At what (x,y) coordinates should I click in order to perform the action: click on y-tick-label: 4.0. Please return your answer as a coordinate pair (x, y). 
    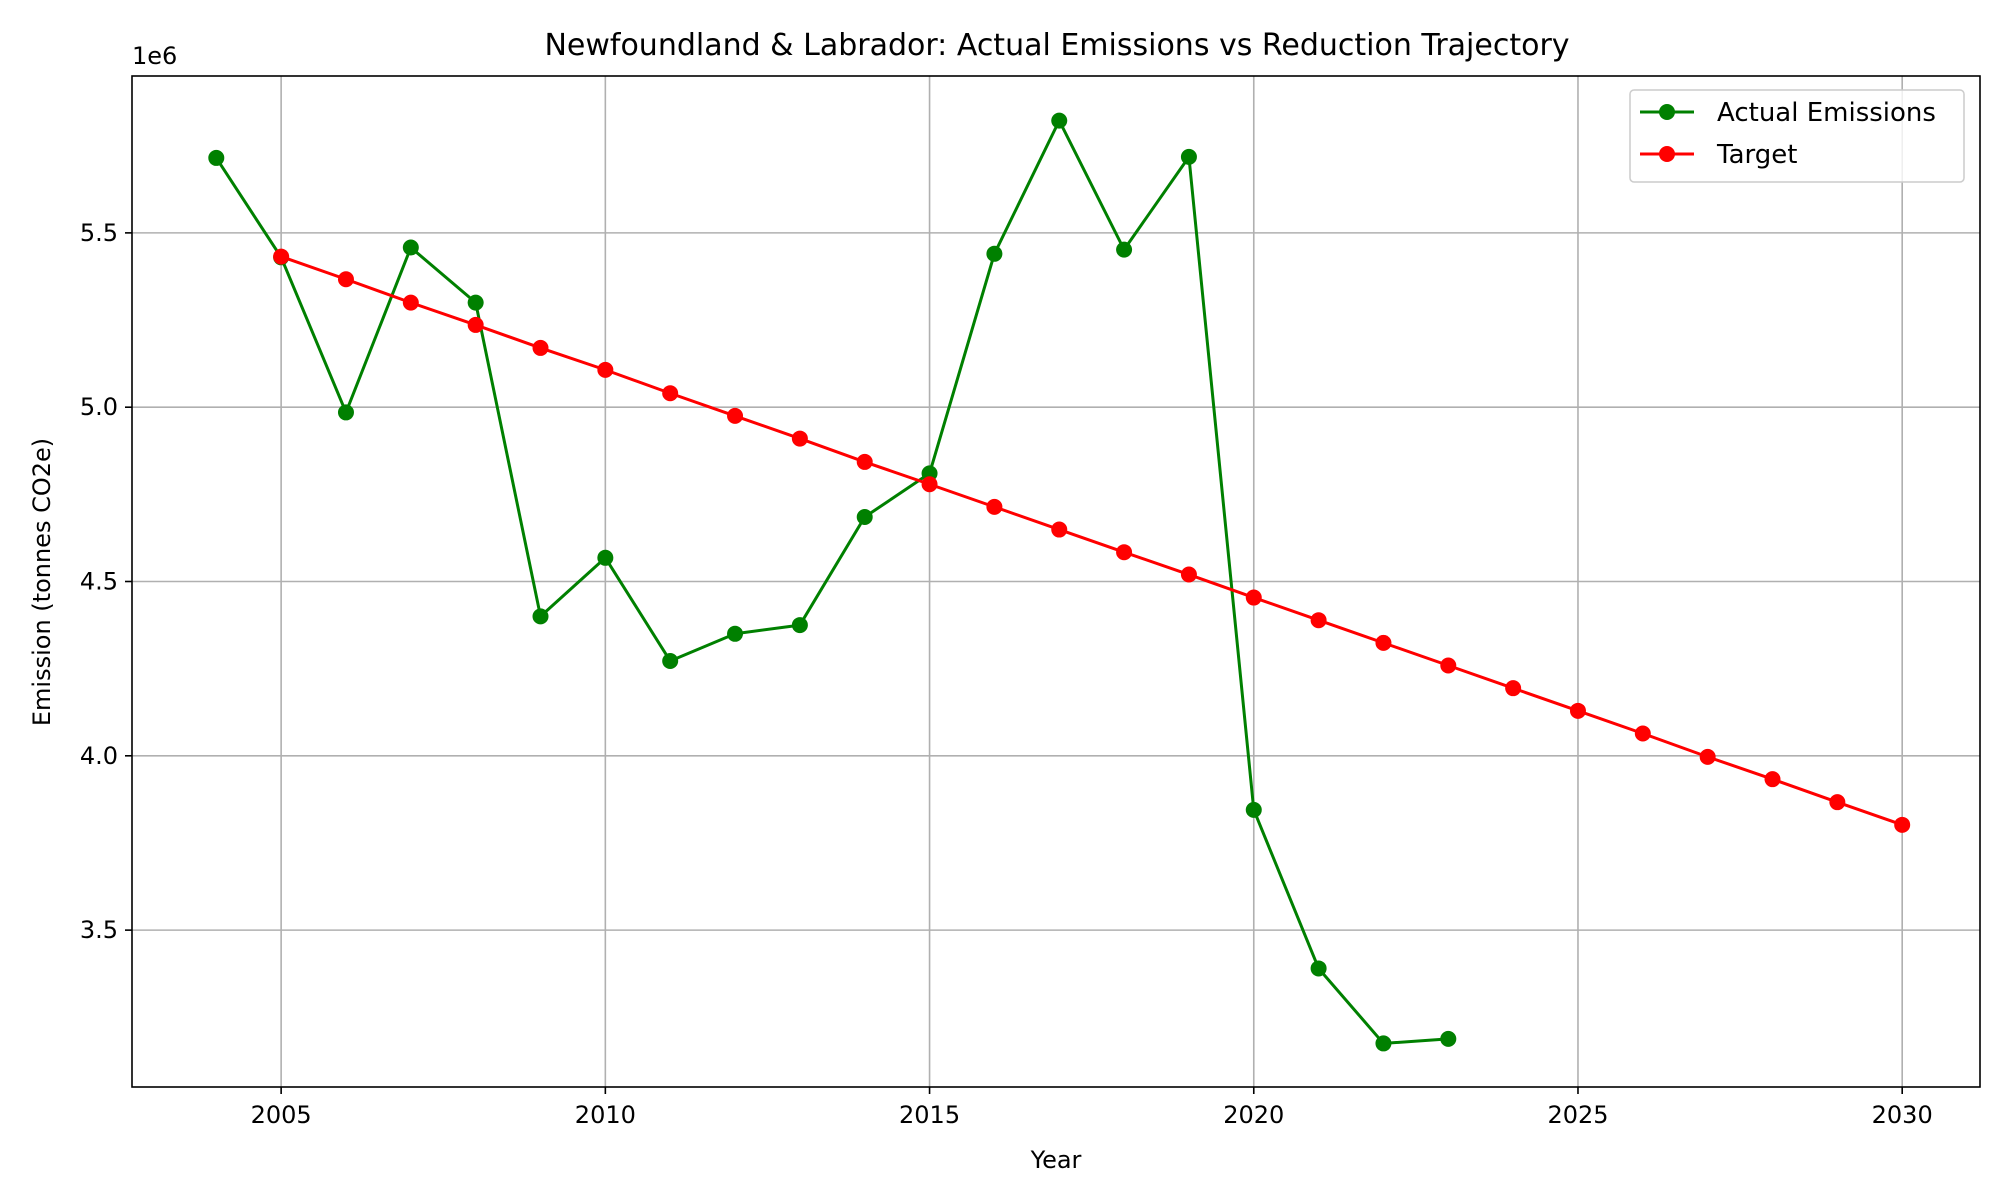
    Looking at the image, I should click on (99, 756).